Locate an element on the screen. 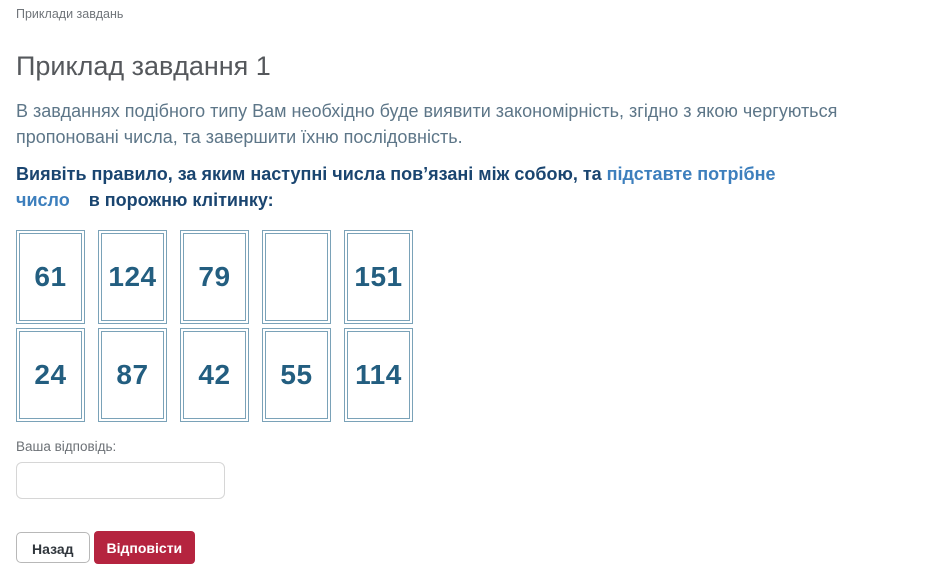  number-cell-top: 151 is located at coordinates (378, 277).